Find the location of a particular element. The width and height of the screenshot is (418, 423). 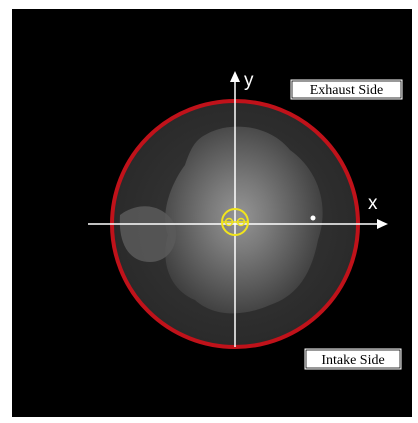

x-axis-label: x is located at coordinates (373, 203).